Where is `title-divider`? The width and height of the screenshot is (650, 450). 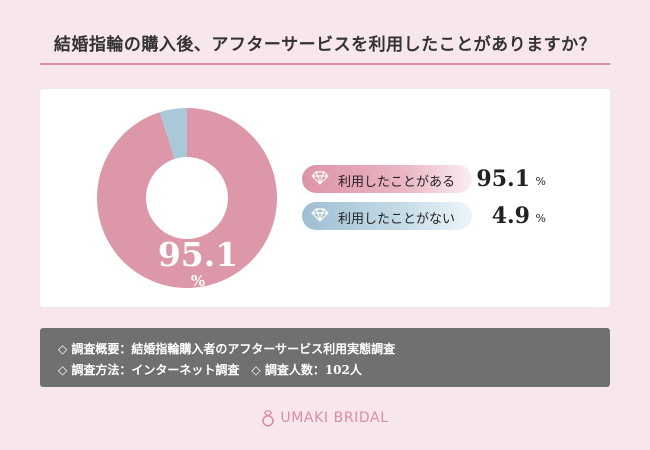
title-divider is located at coordinates (325, 64).